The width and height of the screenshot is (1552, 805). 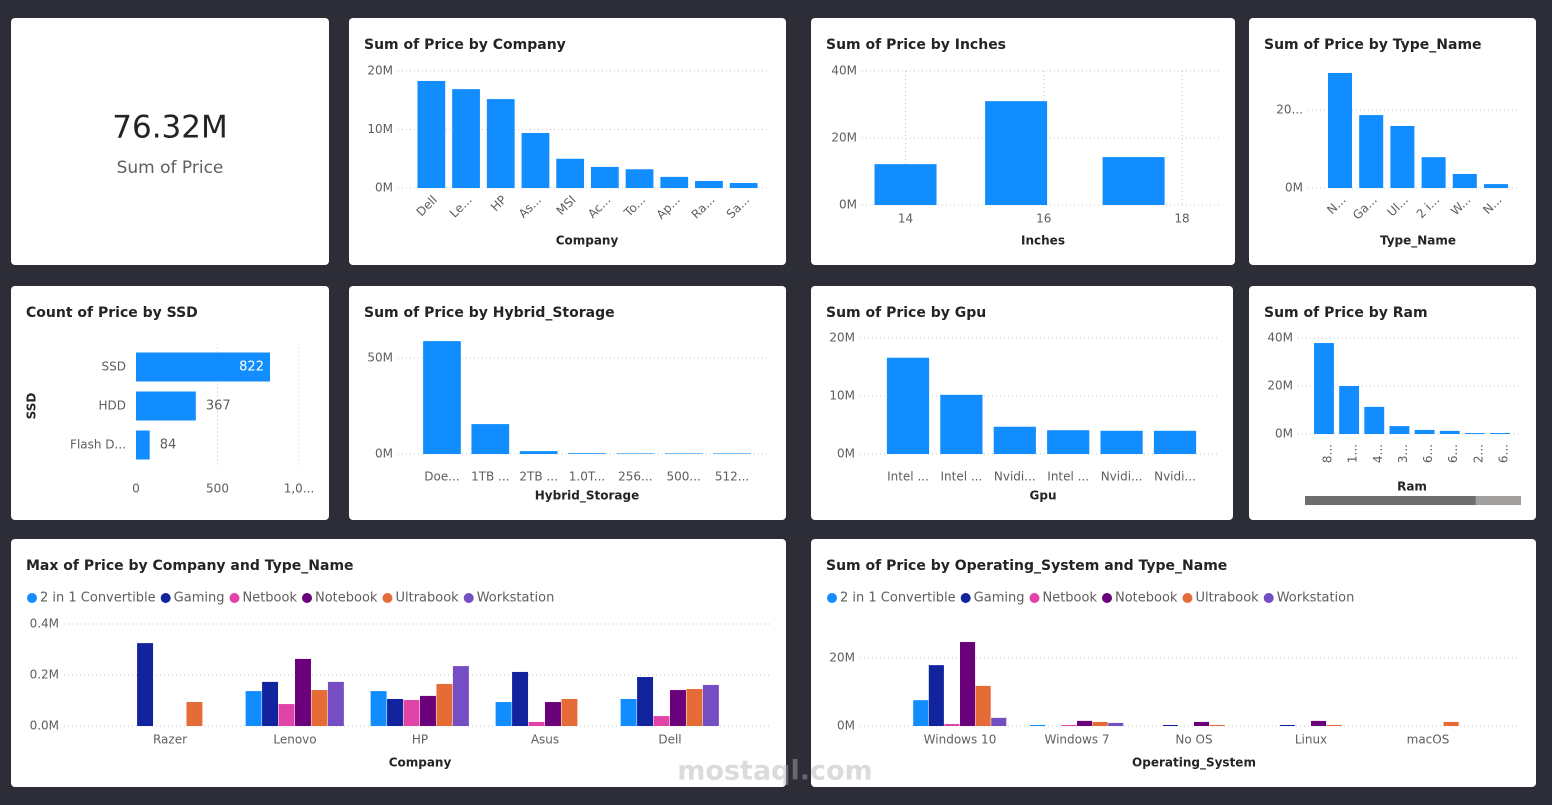 What do you see at coordinates (774, 771) in the screenshot?
I see `watermark: mostaql.com` at bounding box center [774, 771].